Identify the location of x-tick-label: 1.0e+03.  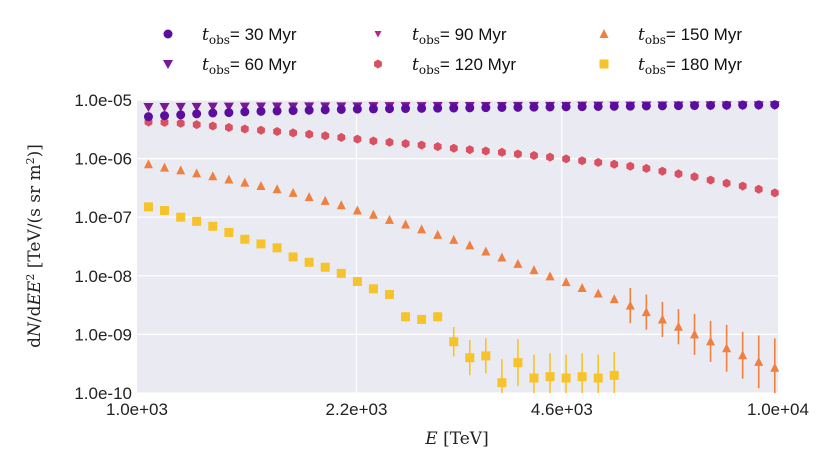
(137, 409).